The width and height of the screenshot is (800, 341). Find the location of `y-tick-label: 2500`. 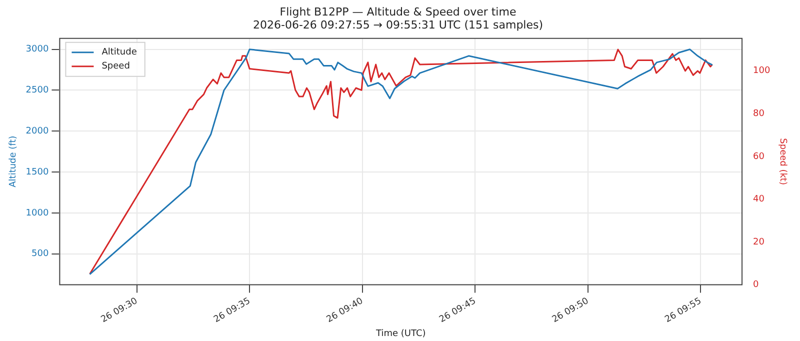

y-tick-label: 2500 is located at coordinates (37, 91).